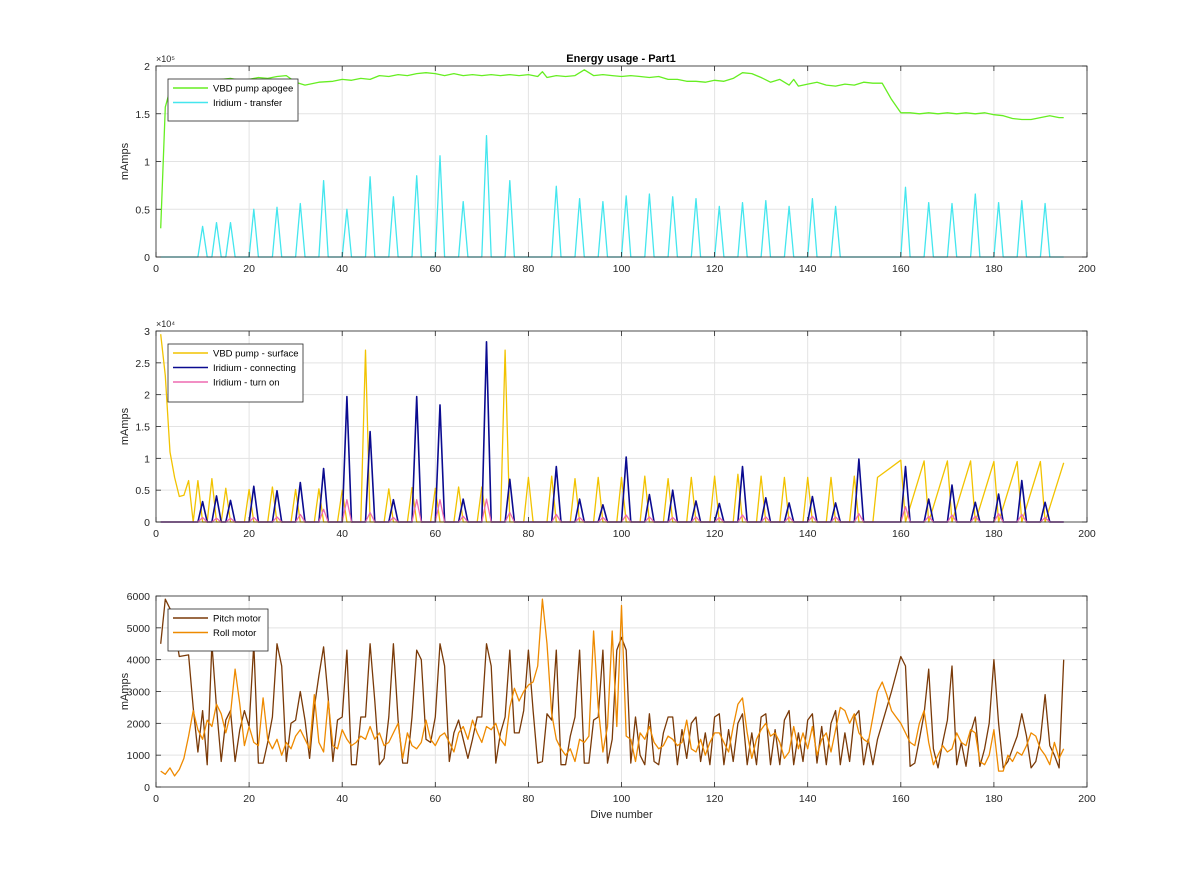 The width and height of the screenshot is (1200, 885). What do you see at coordinates (139, 693) in the screenshot?
I see `y-tick-label: 3000` at bounding box center [139, 693].